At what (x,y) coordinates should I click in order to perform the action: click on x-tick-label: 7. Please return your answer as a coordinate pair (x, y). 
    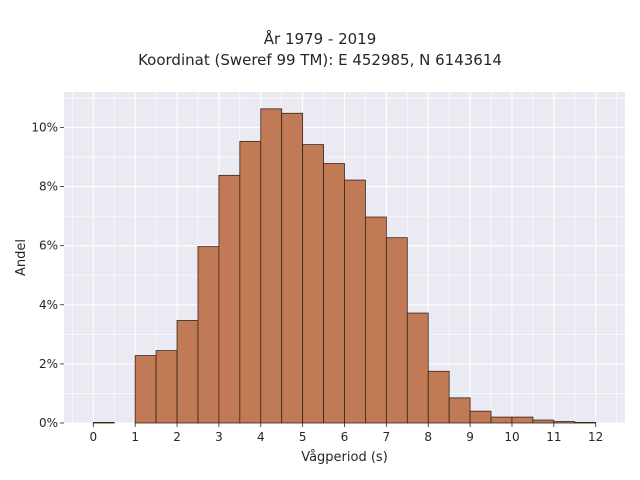
    Looking at the image, I should click on (387, 437).